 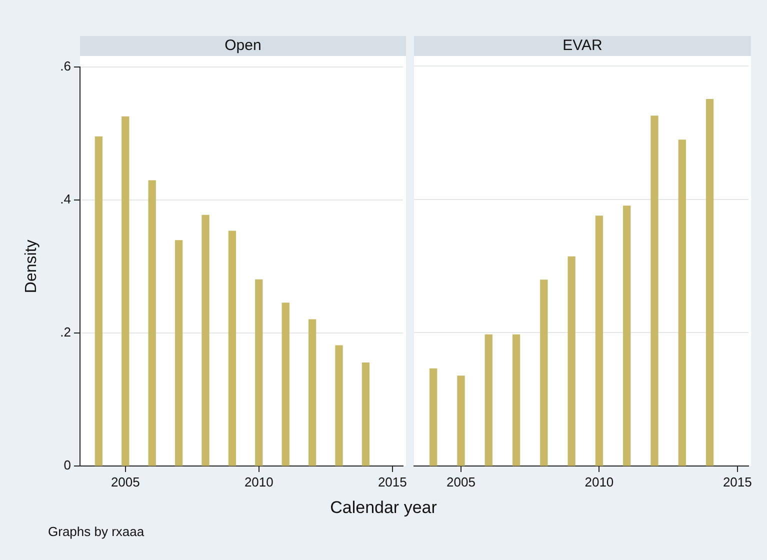 I want to click on y-axis-title: Density, so click(x=31, y=267).